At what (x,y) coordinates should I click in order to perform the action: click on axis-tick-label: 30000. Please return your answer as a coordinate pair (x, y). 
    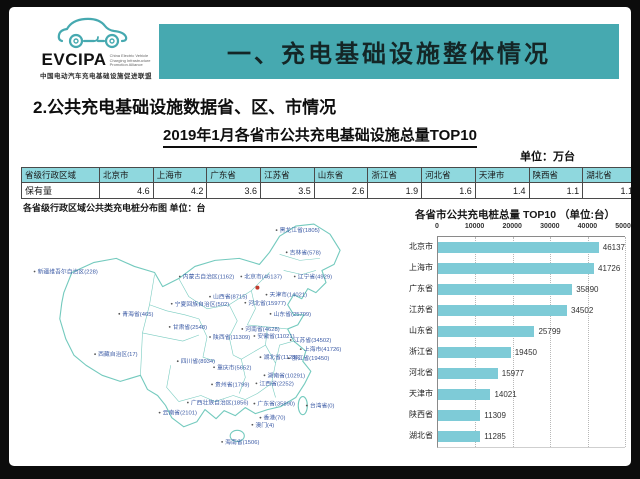
    Looking at the image, I should click on (550, 226).